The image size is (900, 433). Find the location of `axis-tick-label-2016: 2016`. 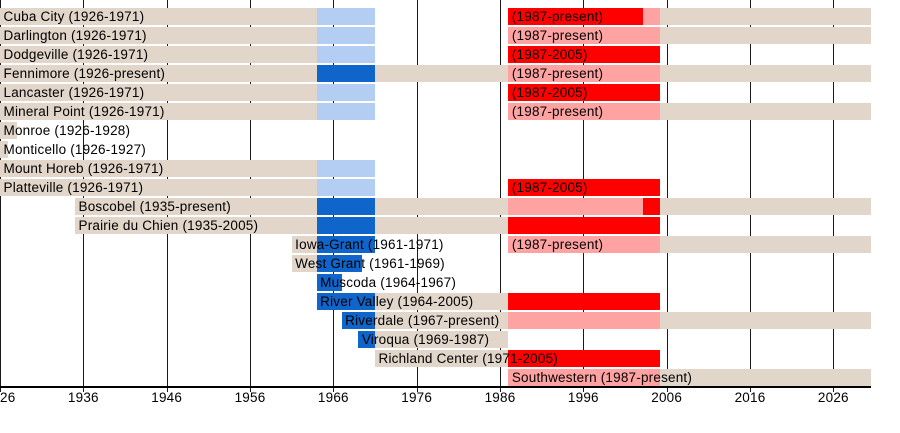

axis-tick-label-2016: 2016 is located at coordinates (750, 397).